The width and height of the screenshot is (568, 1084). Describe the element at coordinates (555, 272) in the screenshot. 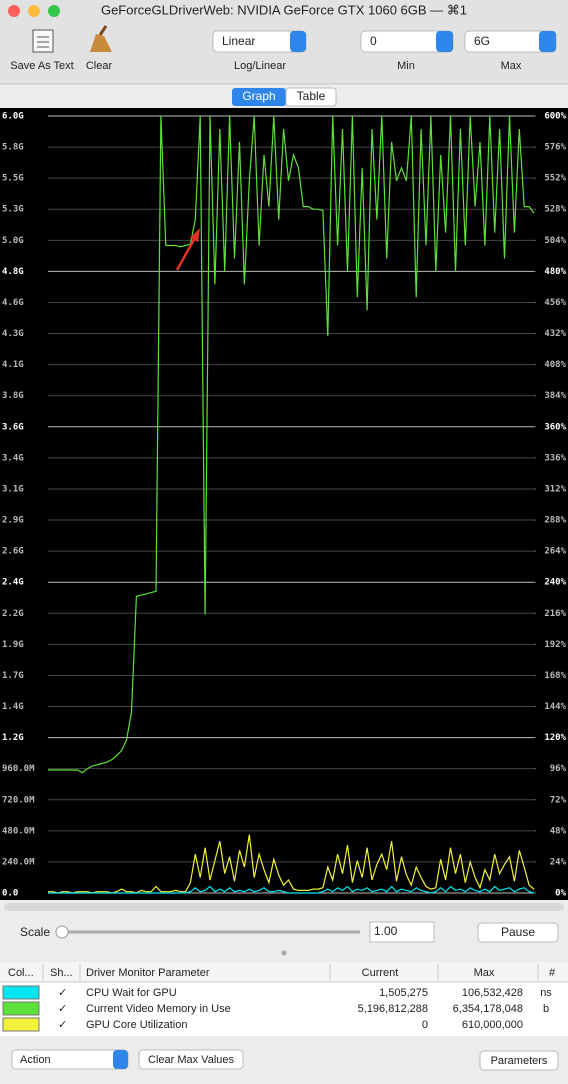

I see `y2-tick-label: 480%` at that location.